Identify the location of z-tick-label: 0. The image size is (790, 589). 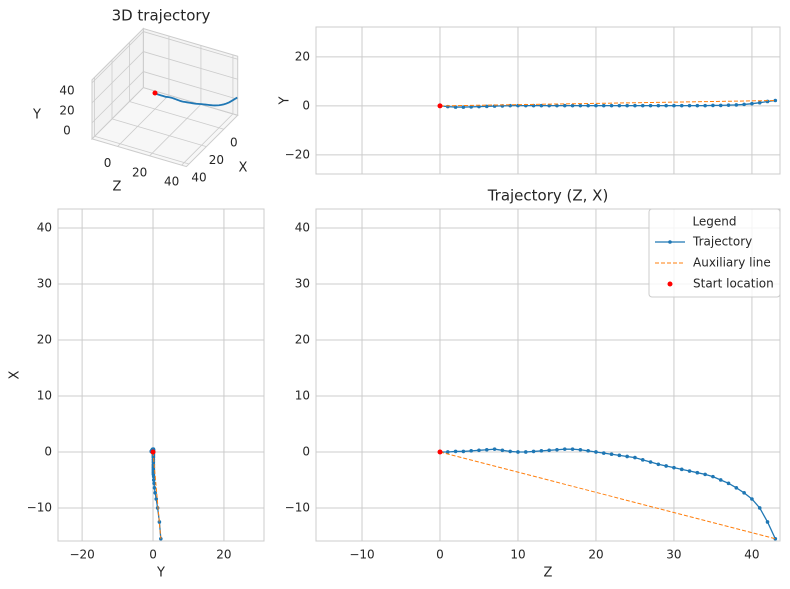
(108, 163).